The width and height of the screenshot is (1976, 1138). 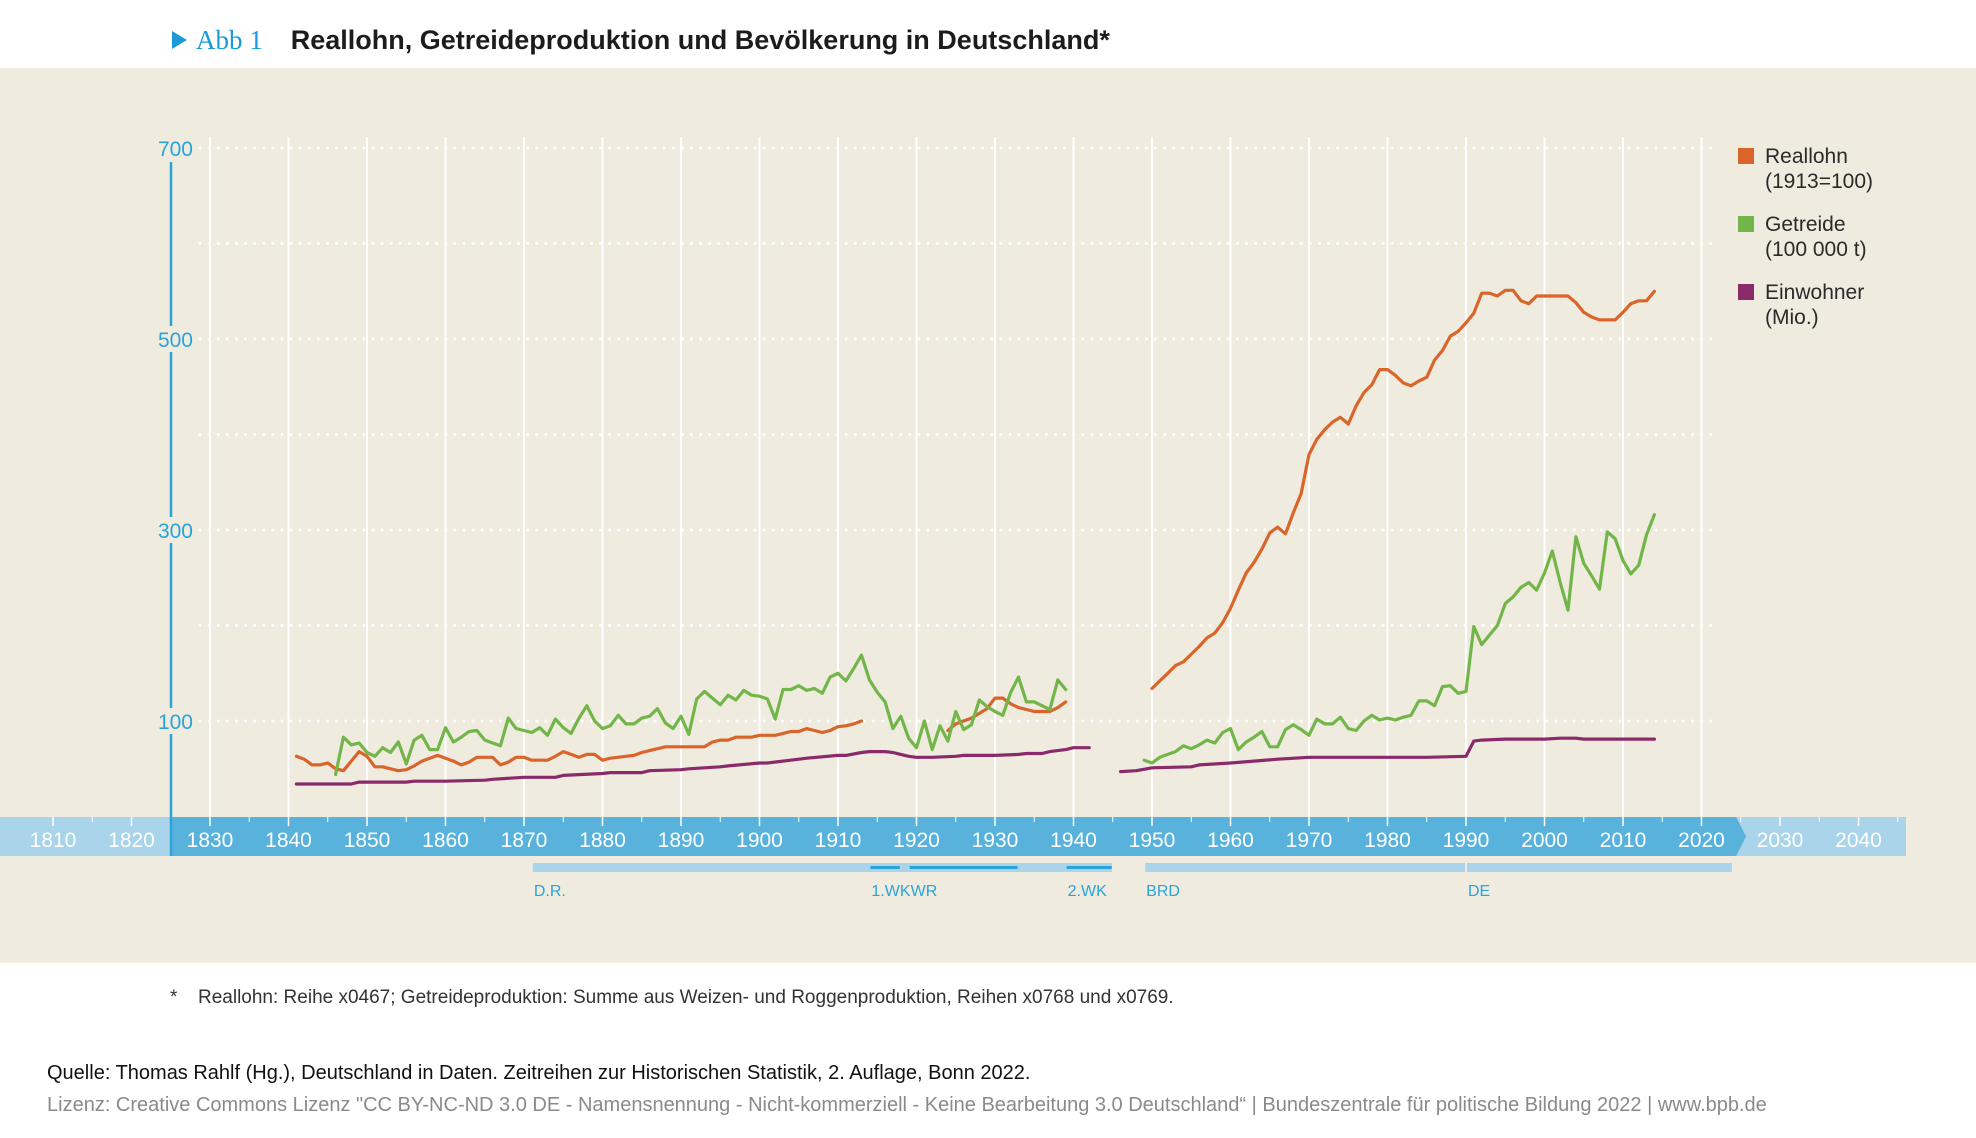 I want to click on x-tick-label: 1970, so click(x=1309, y=840).